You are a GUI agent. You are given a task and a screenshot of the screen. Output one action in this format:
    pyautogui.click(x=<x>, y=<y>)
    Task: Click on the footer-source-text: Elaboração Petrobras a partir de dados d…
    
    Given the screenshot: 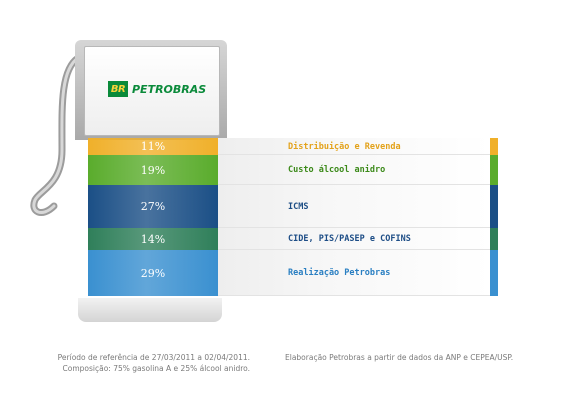 What is the action you would take?
    pyautogui.click(x=399, y=357)
    